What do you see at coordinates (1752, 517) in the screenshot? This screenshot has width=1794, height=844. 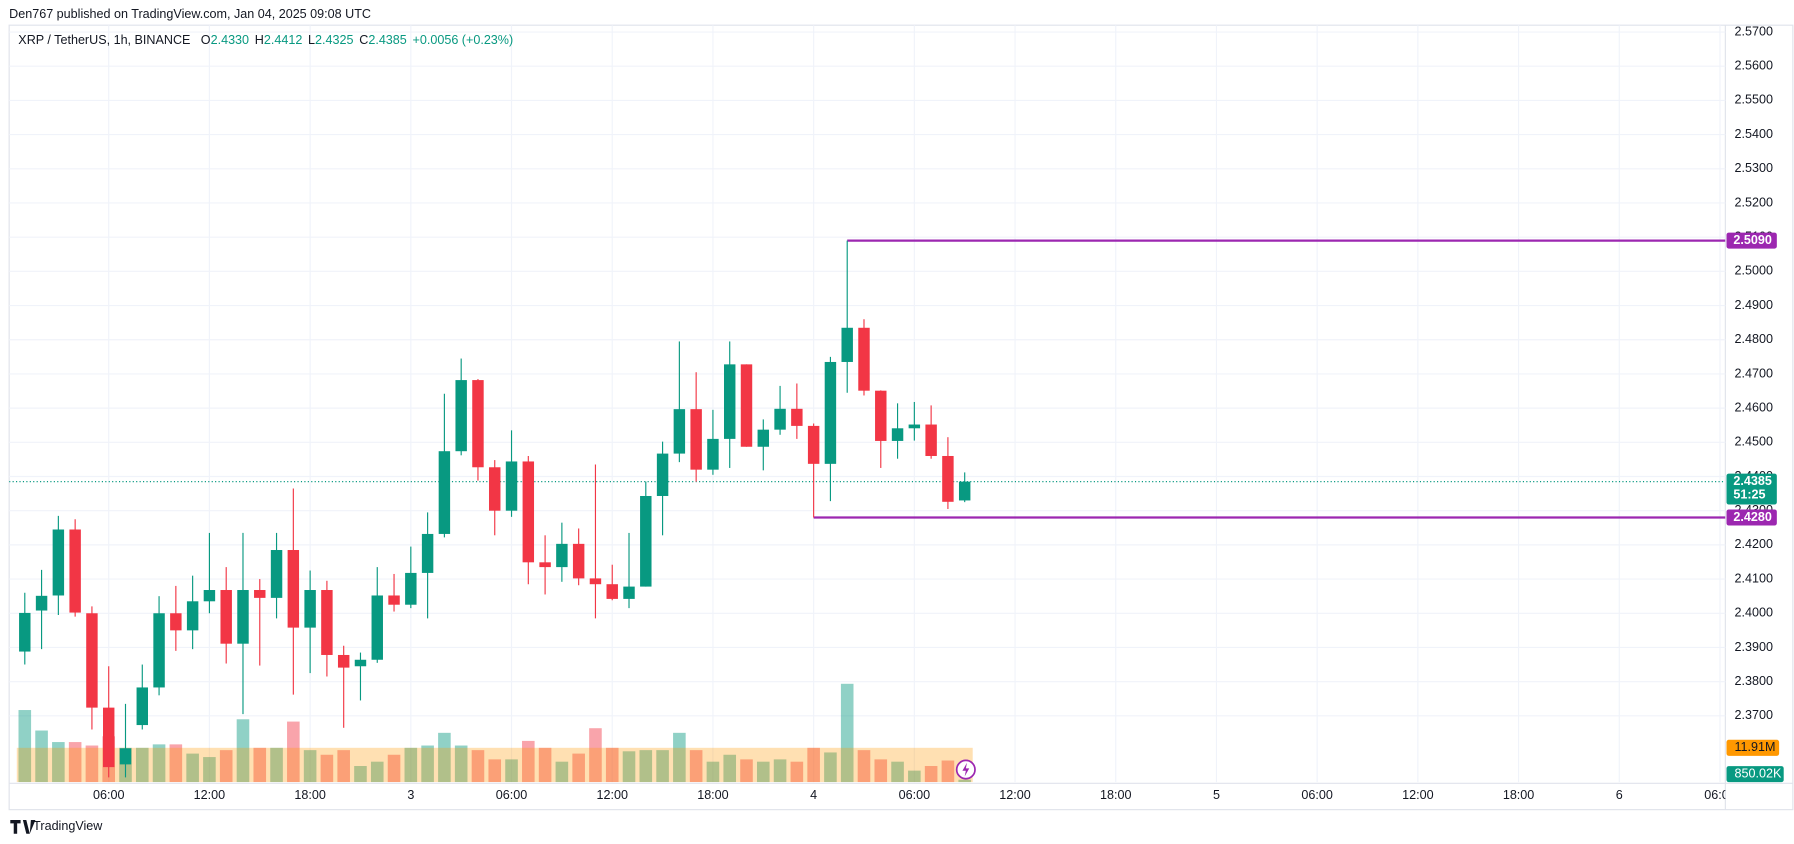 I see `level-badge-label: 2.4280` at bounding box center [1752, 517].